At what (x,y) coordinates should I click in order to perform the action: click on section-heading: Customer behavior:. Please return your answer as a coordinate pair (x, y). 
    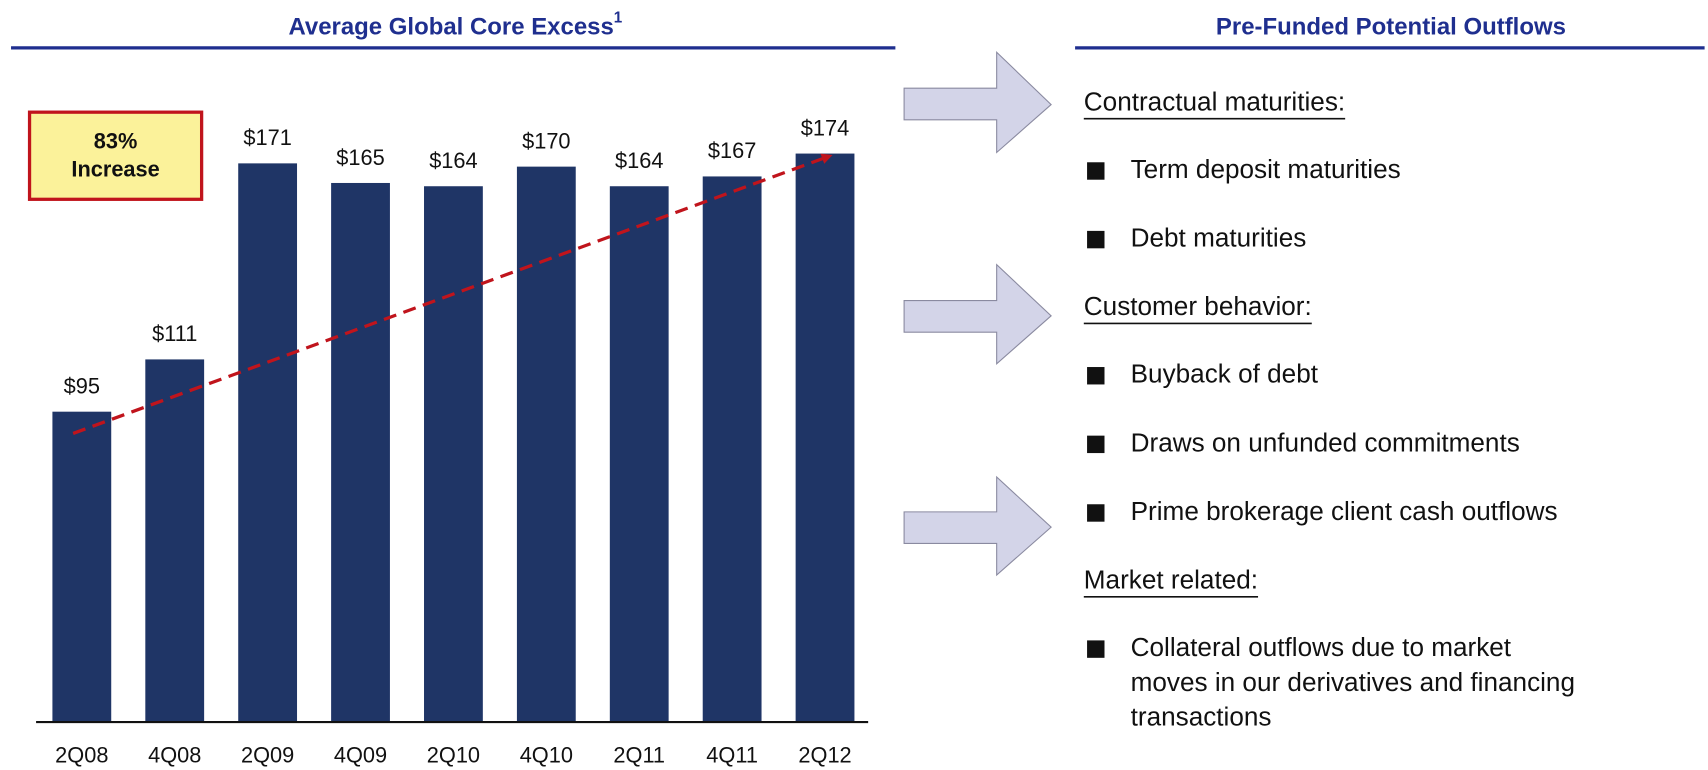
    Looking at the image, I should click on (1198, 306).